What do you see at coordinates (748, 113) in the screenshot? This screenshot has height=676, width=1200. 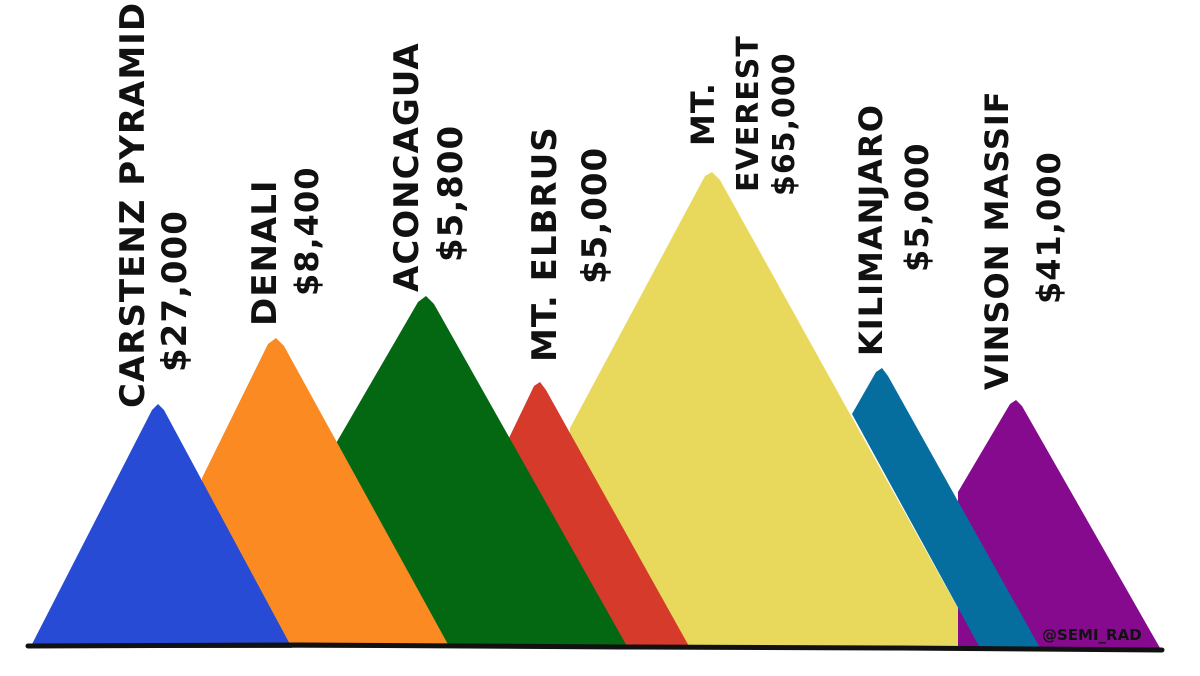 I see `label-everest-name-line2: EVEREST` at bounding box center [748, 113].